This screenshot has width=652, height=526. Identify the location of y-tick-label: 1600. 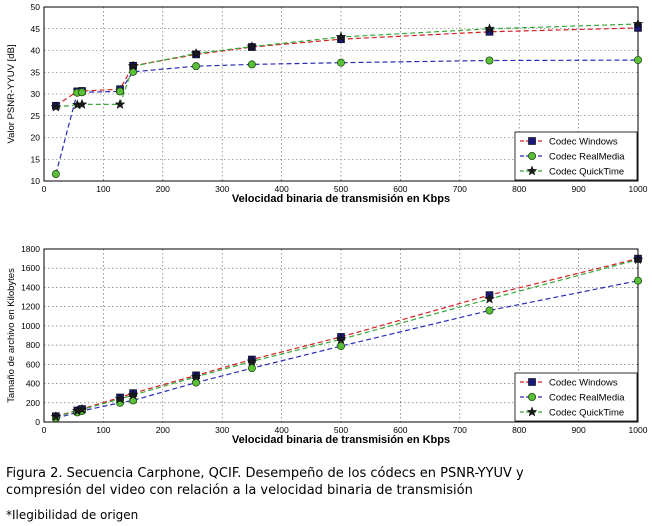
(30, 268).